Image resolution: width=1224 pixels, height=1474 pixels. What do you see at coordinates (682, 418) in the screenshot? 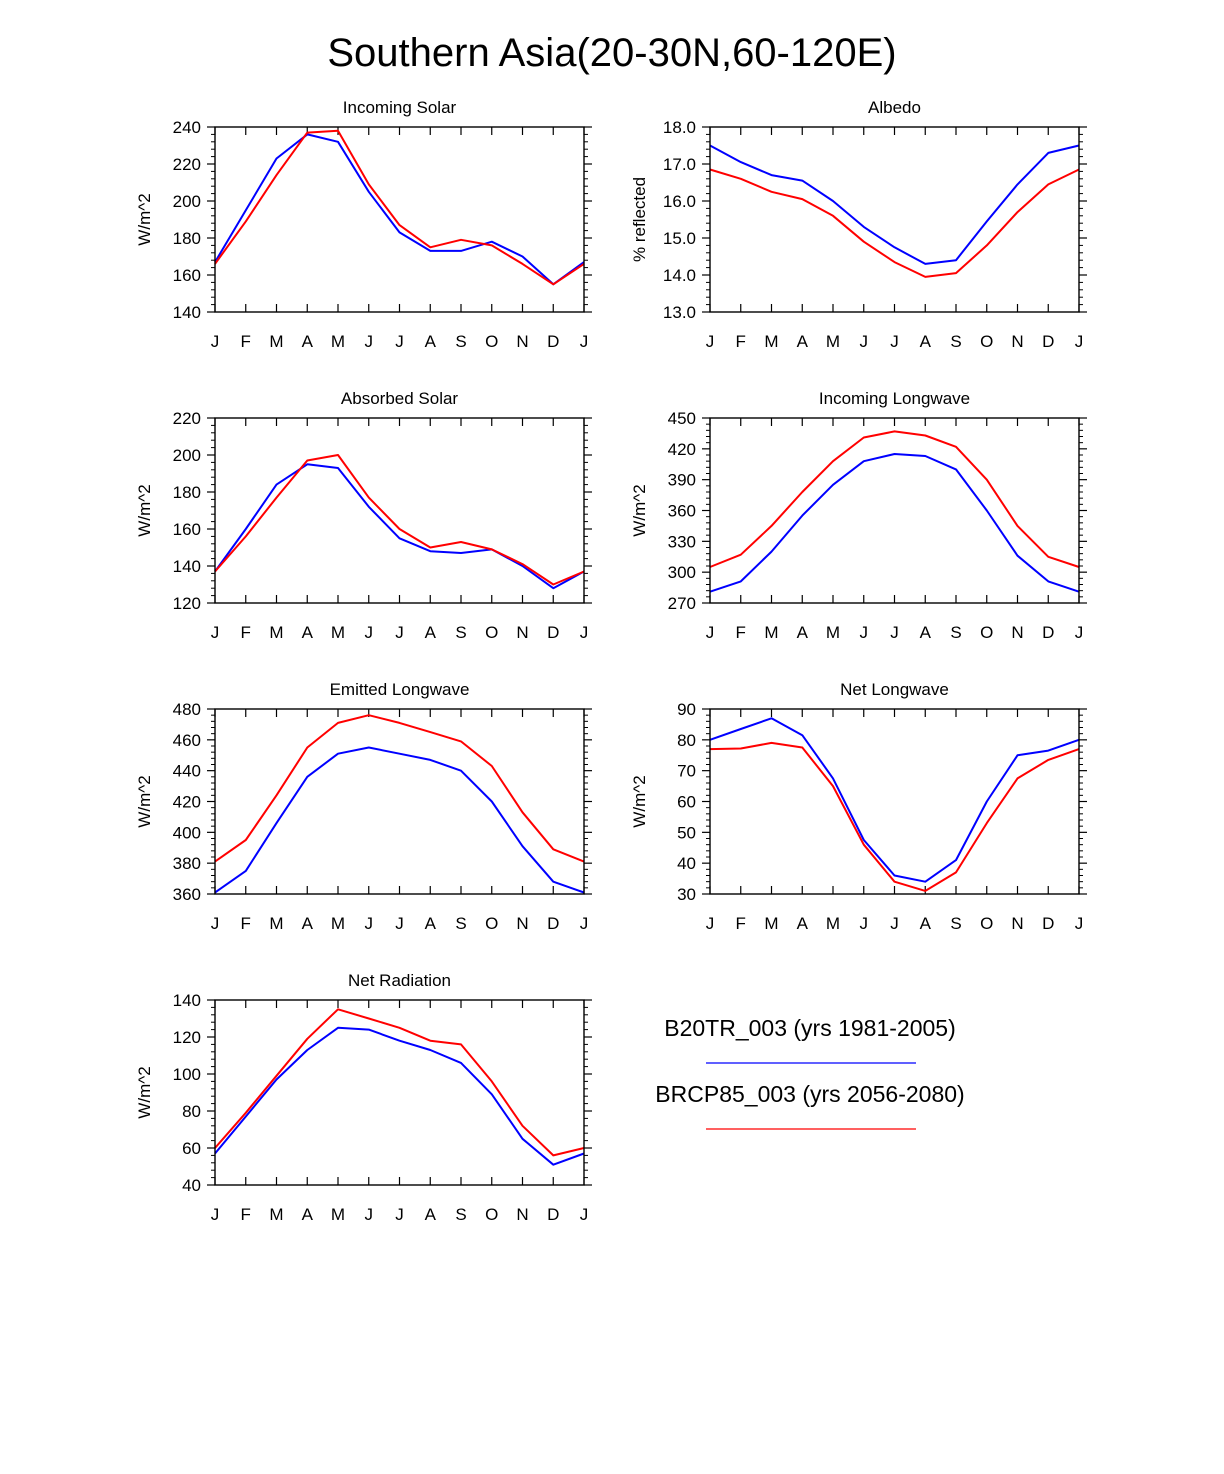
I see `y-tick-label: 450` at bounding box center [682, 418].